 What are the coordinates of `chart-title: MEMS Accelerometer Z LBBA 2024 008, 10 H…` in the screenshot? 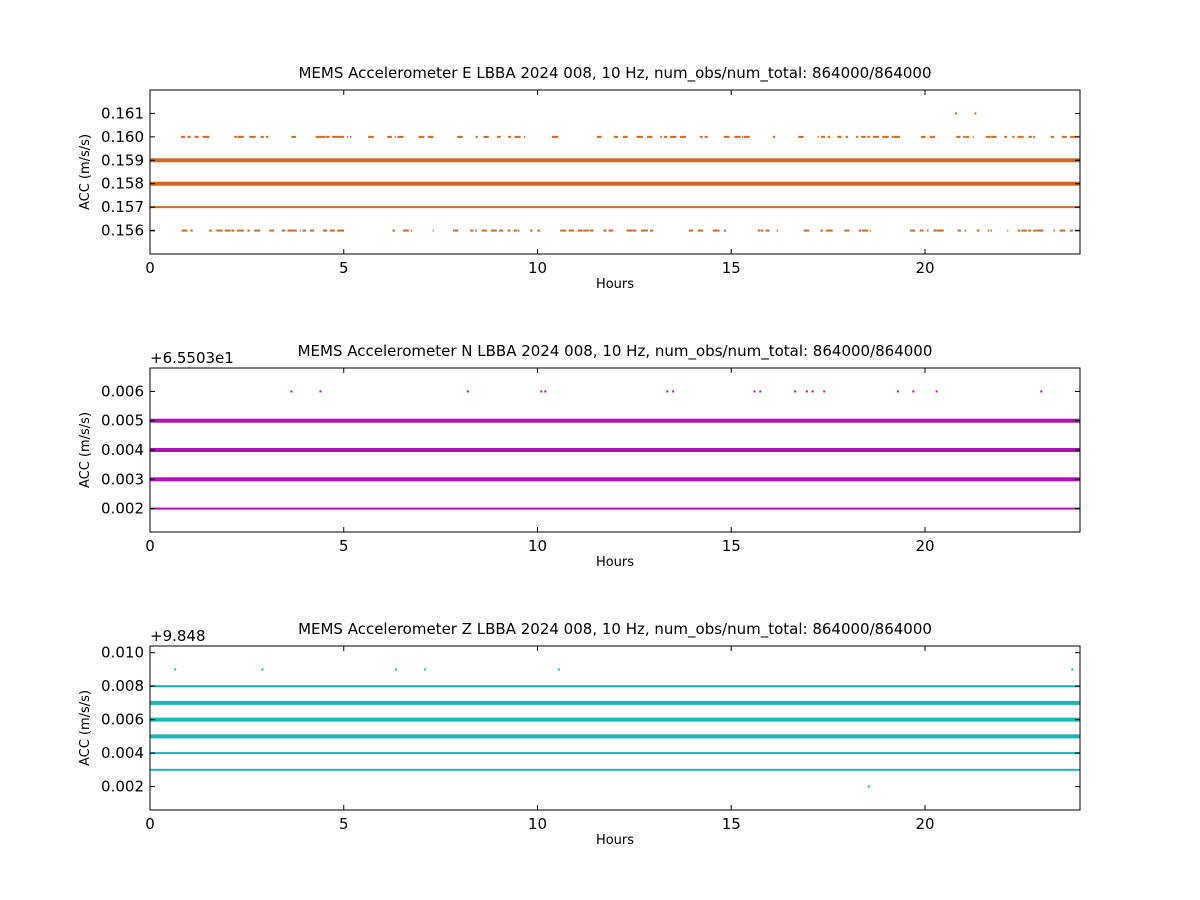 It's located at (615, 629).